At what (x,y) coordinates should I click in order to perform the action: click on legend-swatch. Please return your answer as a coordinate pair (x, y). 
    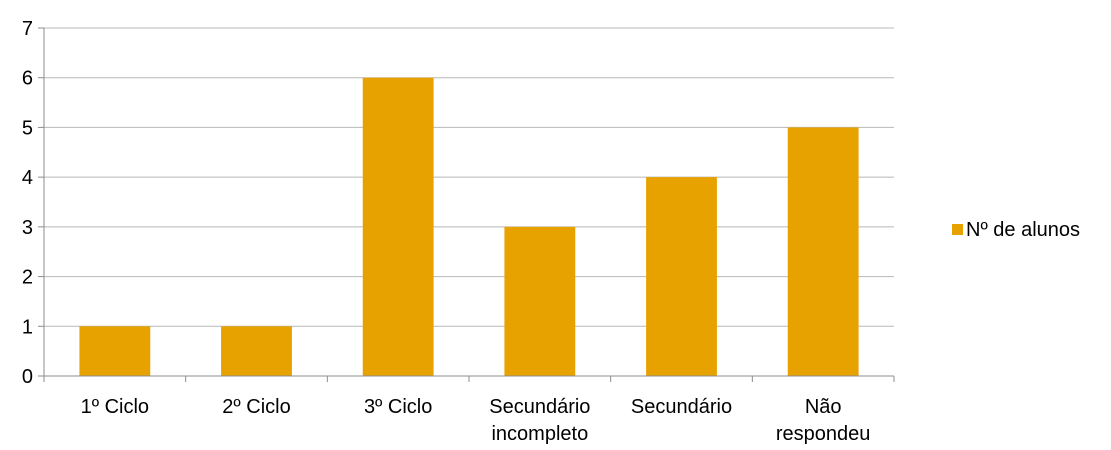
    Looking at the image, I should click on (957, 229).